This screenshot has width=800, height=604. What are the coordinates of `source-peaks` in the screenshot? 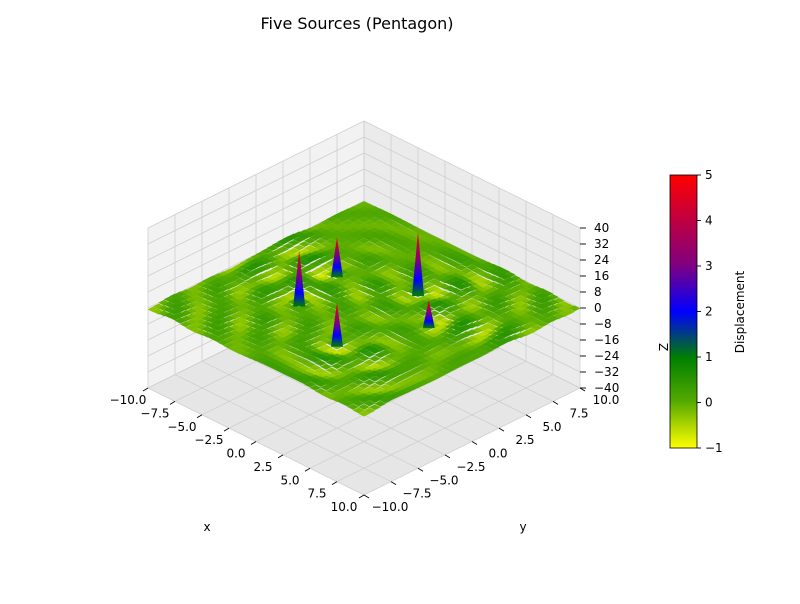 It's located at (364, 289).